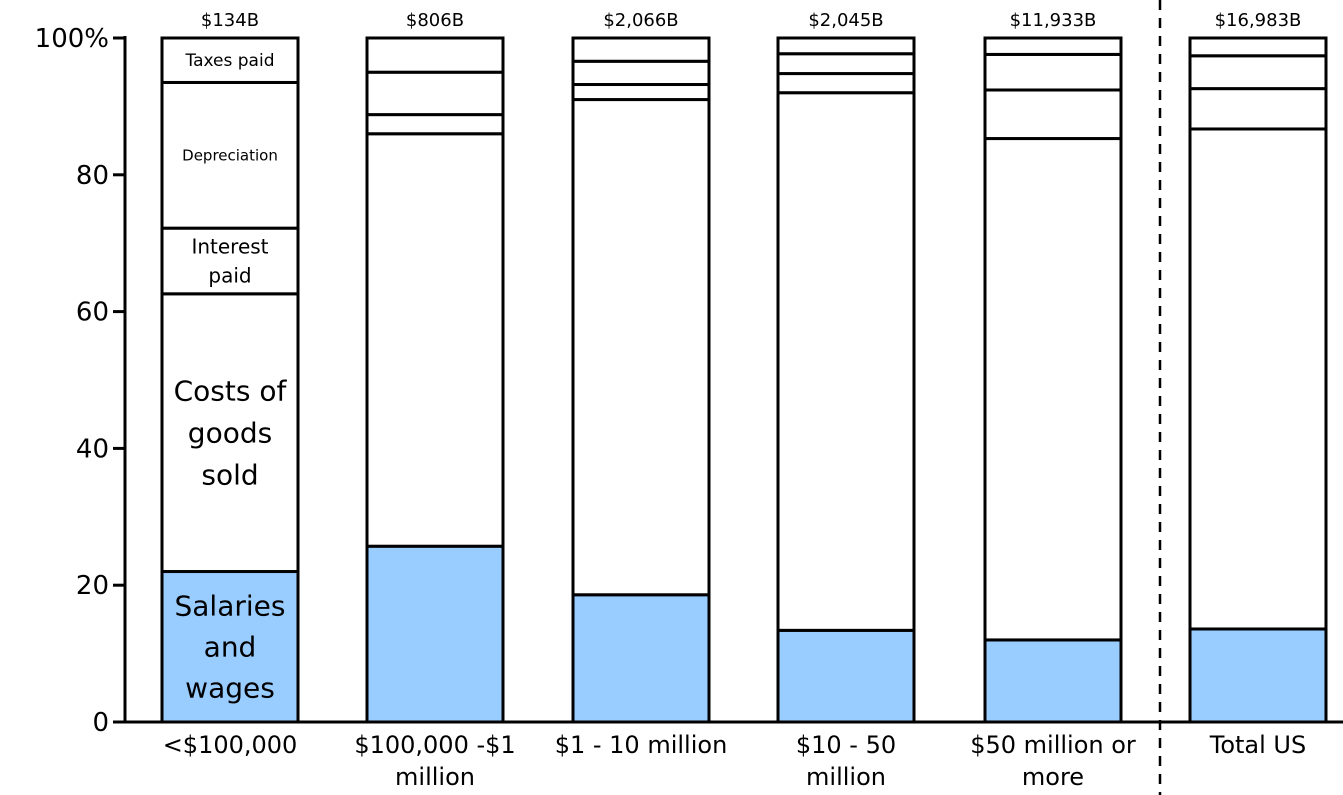 This screenshot has width=1343, height=795. What do you see at coordinates (230, 688) in the screenshot?
I see `series-label-line: wages` at bounding box center [230, 688].